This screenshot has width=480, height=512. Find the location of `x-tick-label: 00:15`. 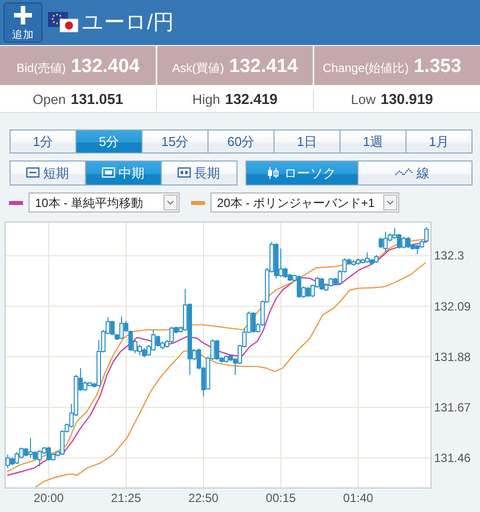

x-tick-label: 00:15 is located at coordinates (281, 498).